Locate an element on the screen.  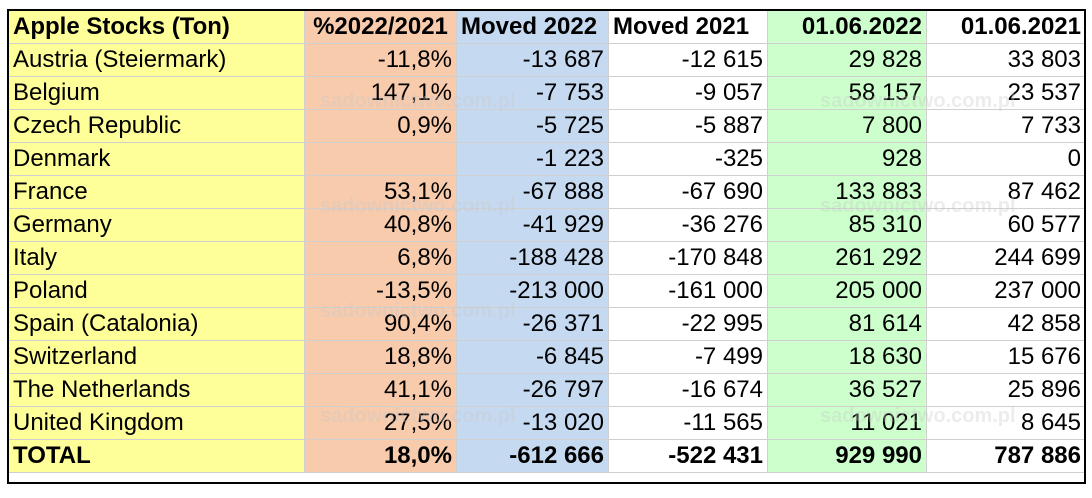
cell-percent-change: 41,1% is located at coordinates (380, 390).